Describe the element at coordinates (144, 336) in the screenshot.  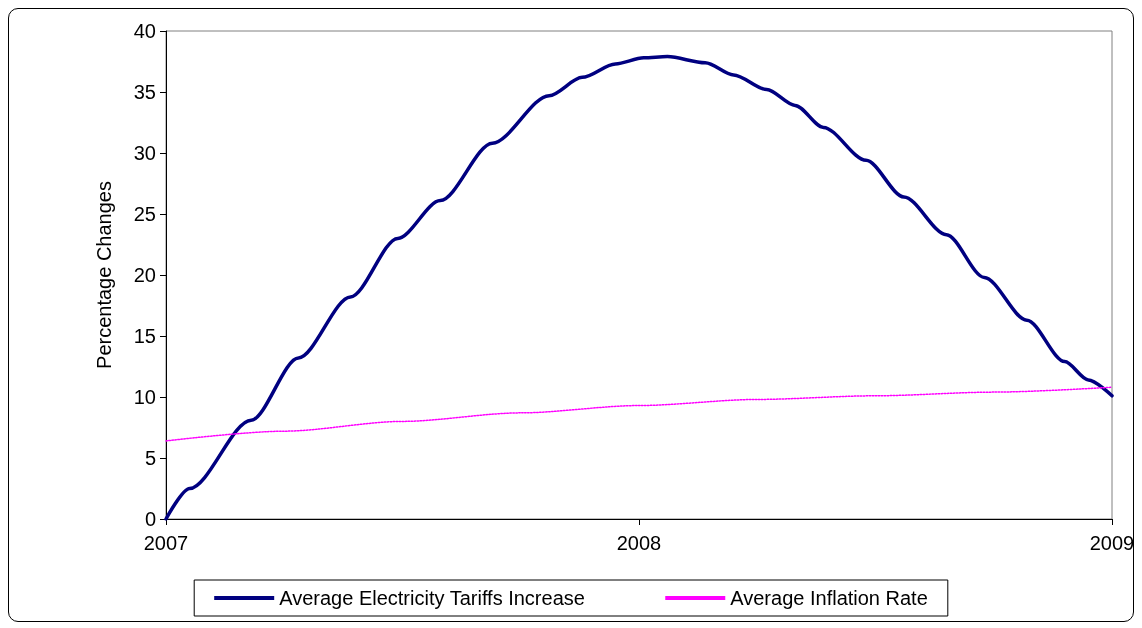
I see `y-tick-label: 15` at that location.